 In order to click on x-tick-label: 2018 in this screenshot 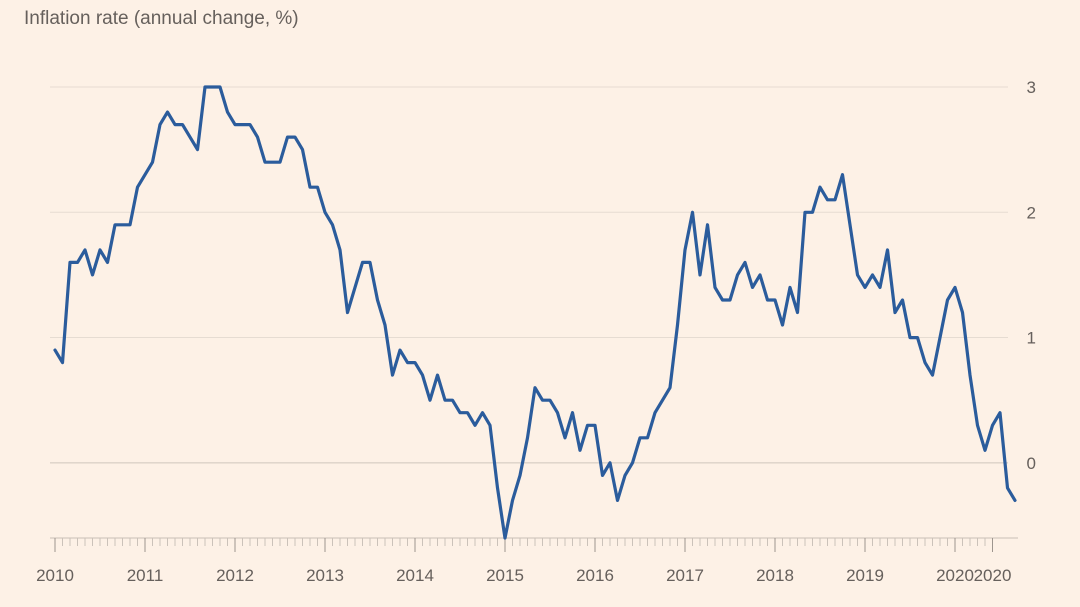, I will do `click(775, 575)`.